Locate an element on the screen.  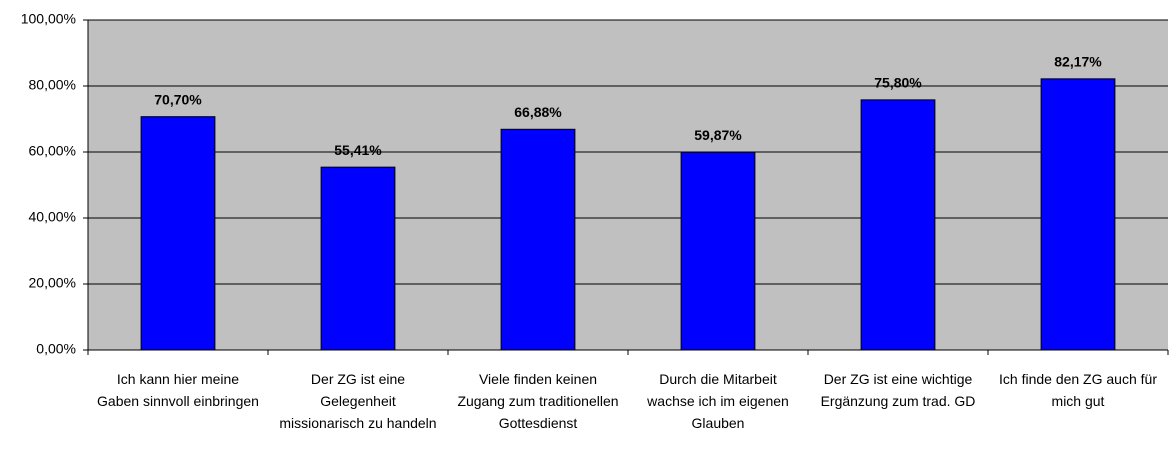
y-tick-label: 0,00% is located at coordinates (56, 349).